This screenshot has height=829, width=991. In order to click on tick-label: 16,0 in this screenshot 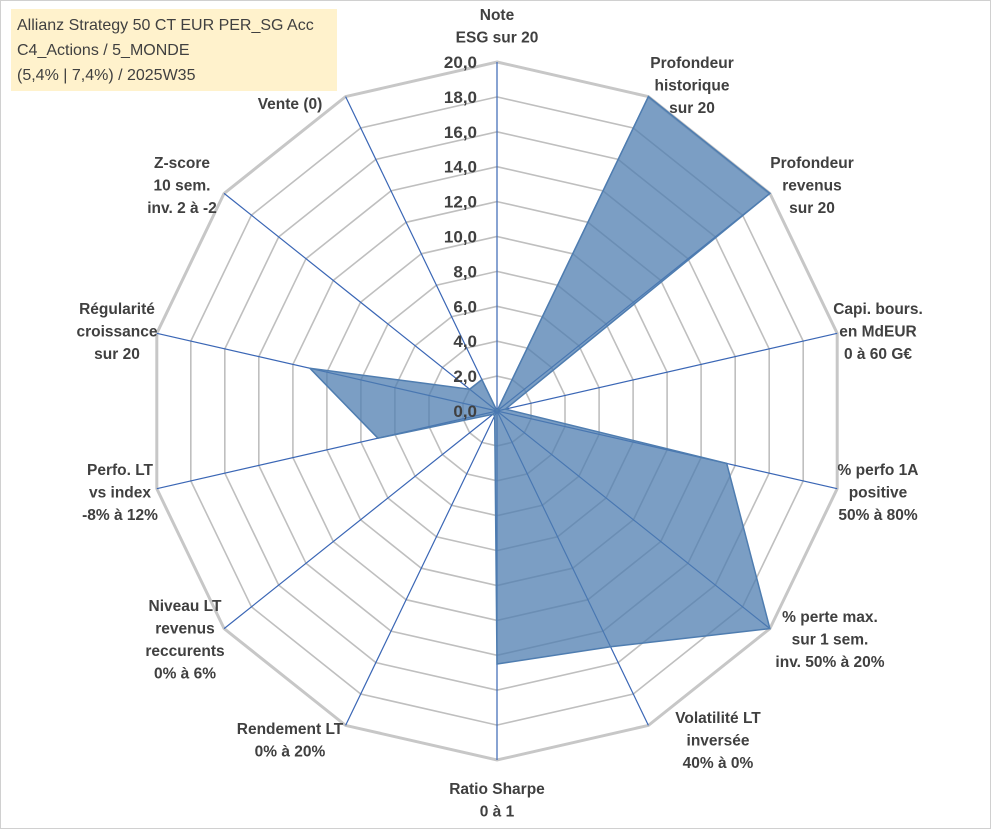, I will do `click(460, 132)`.